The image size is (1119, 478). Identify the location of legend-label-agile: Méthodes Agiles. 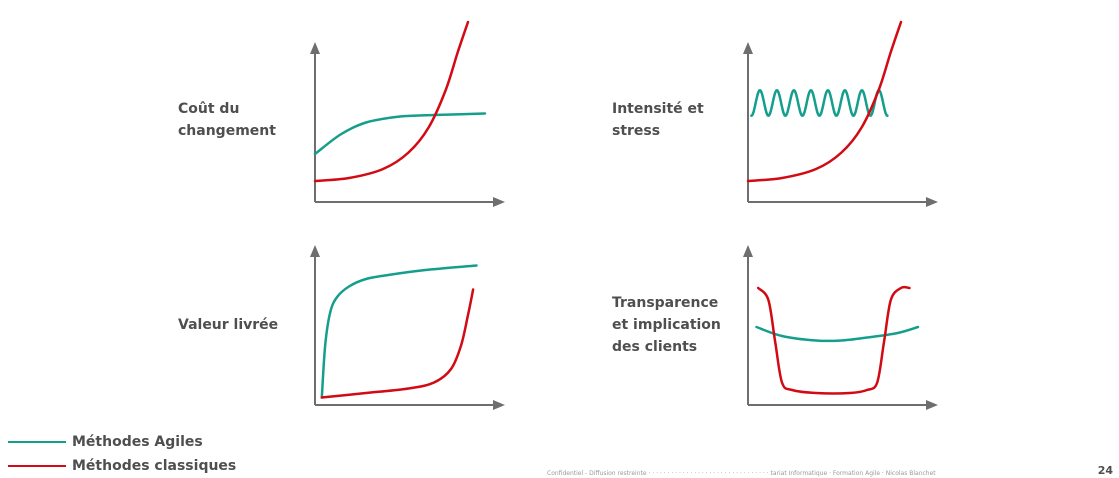
(137, 442).